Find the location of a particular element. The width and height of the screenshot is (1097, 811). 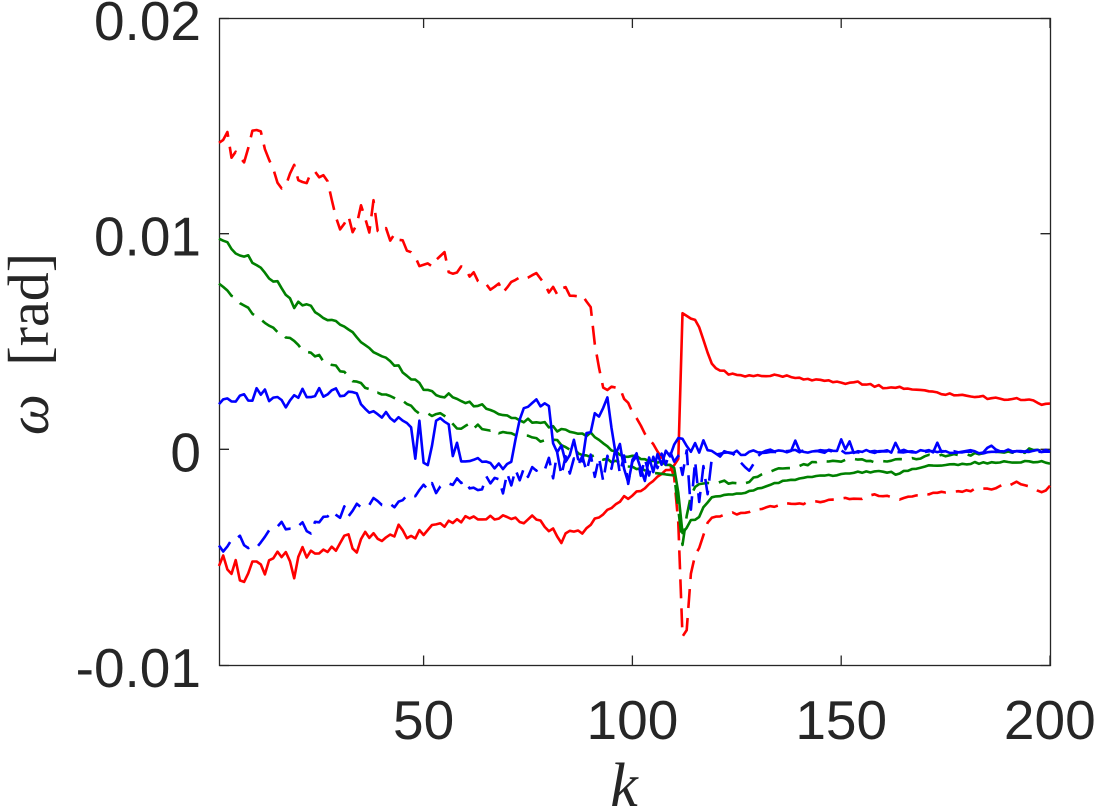

svg-text: ω [rad] is located at coordinates (30, 344).